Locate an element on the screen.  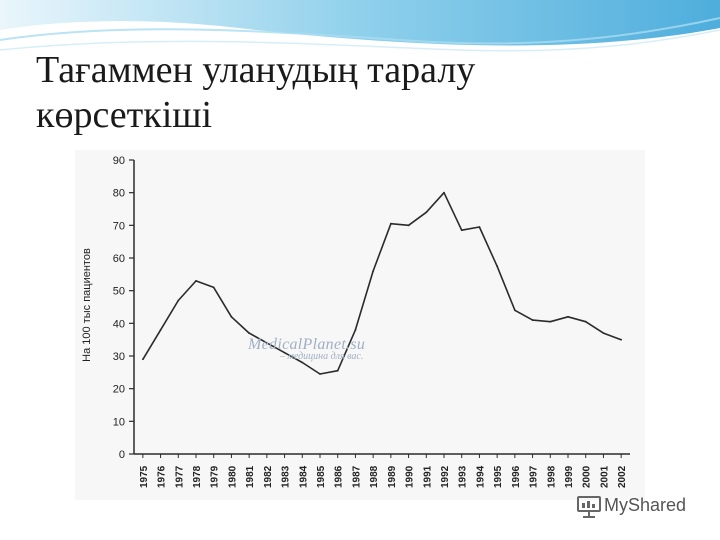
x-tick-label: 1984 is located at coordinates (303, 476).